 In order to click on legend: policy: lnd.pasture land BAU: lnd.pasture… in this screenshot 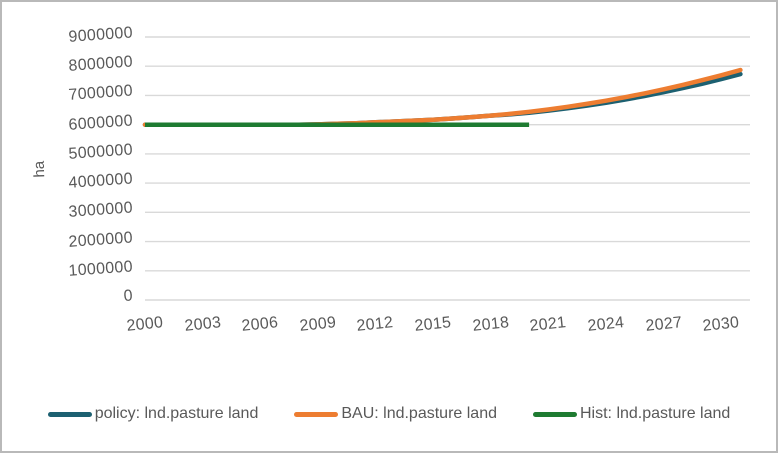, I will do `click(389, 414)`.